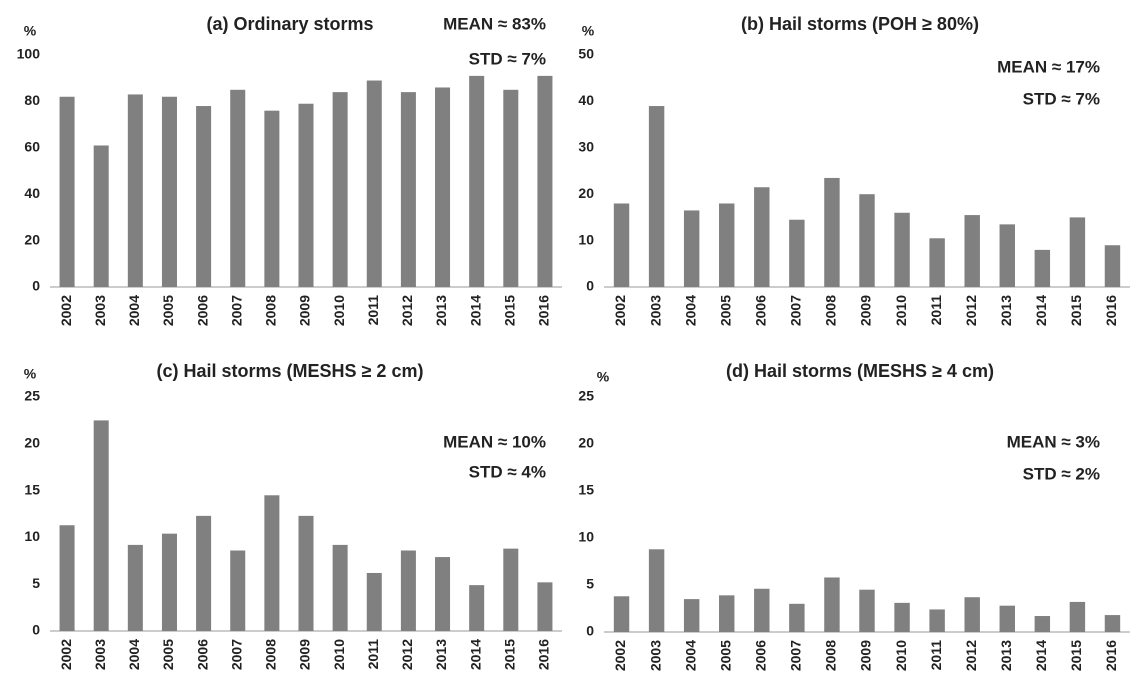  Describe the element at coordinates (494, 441) in the screenshot. I see `annotation: MEAN ≈ 10%` at that location.